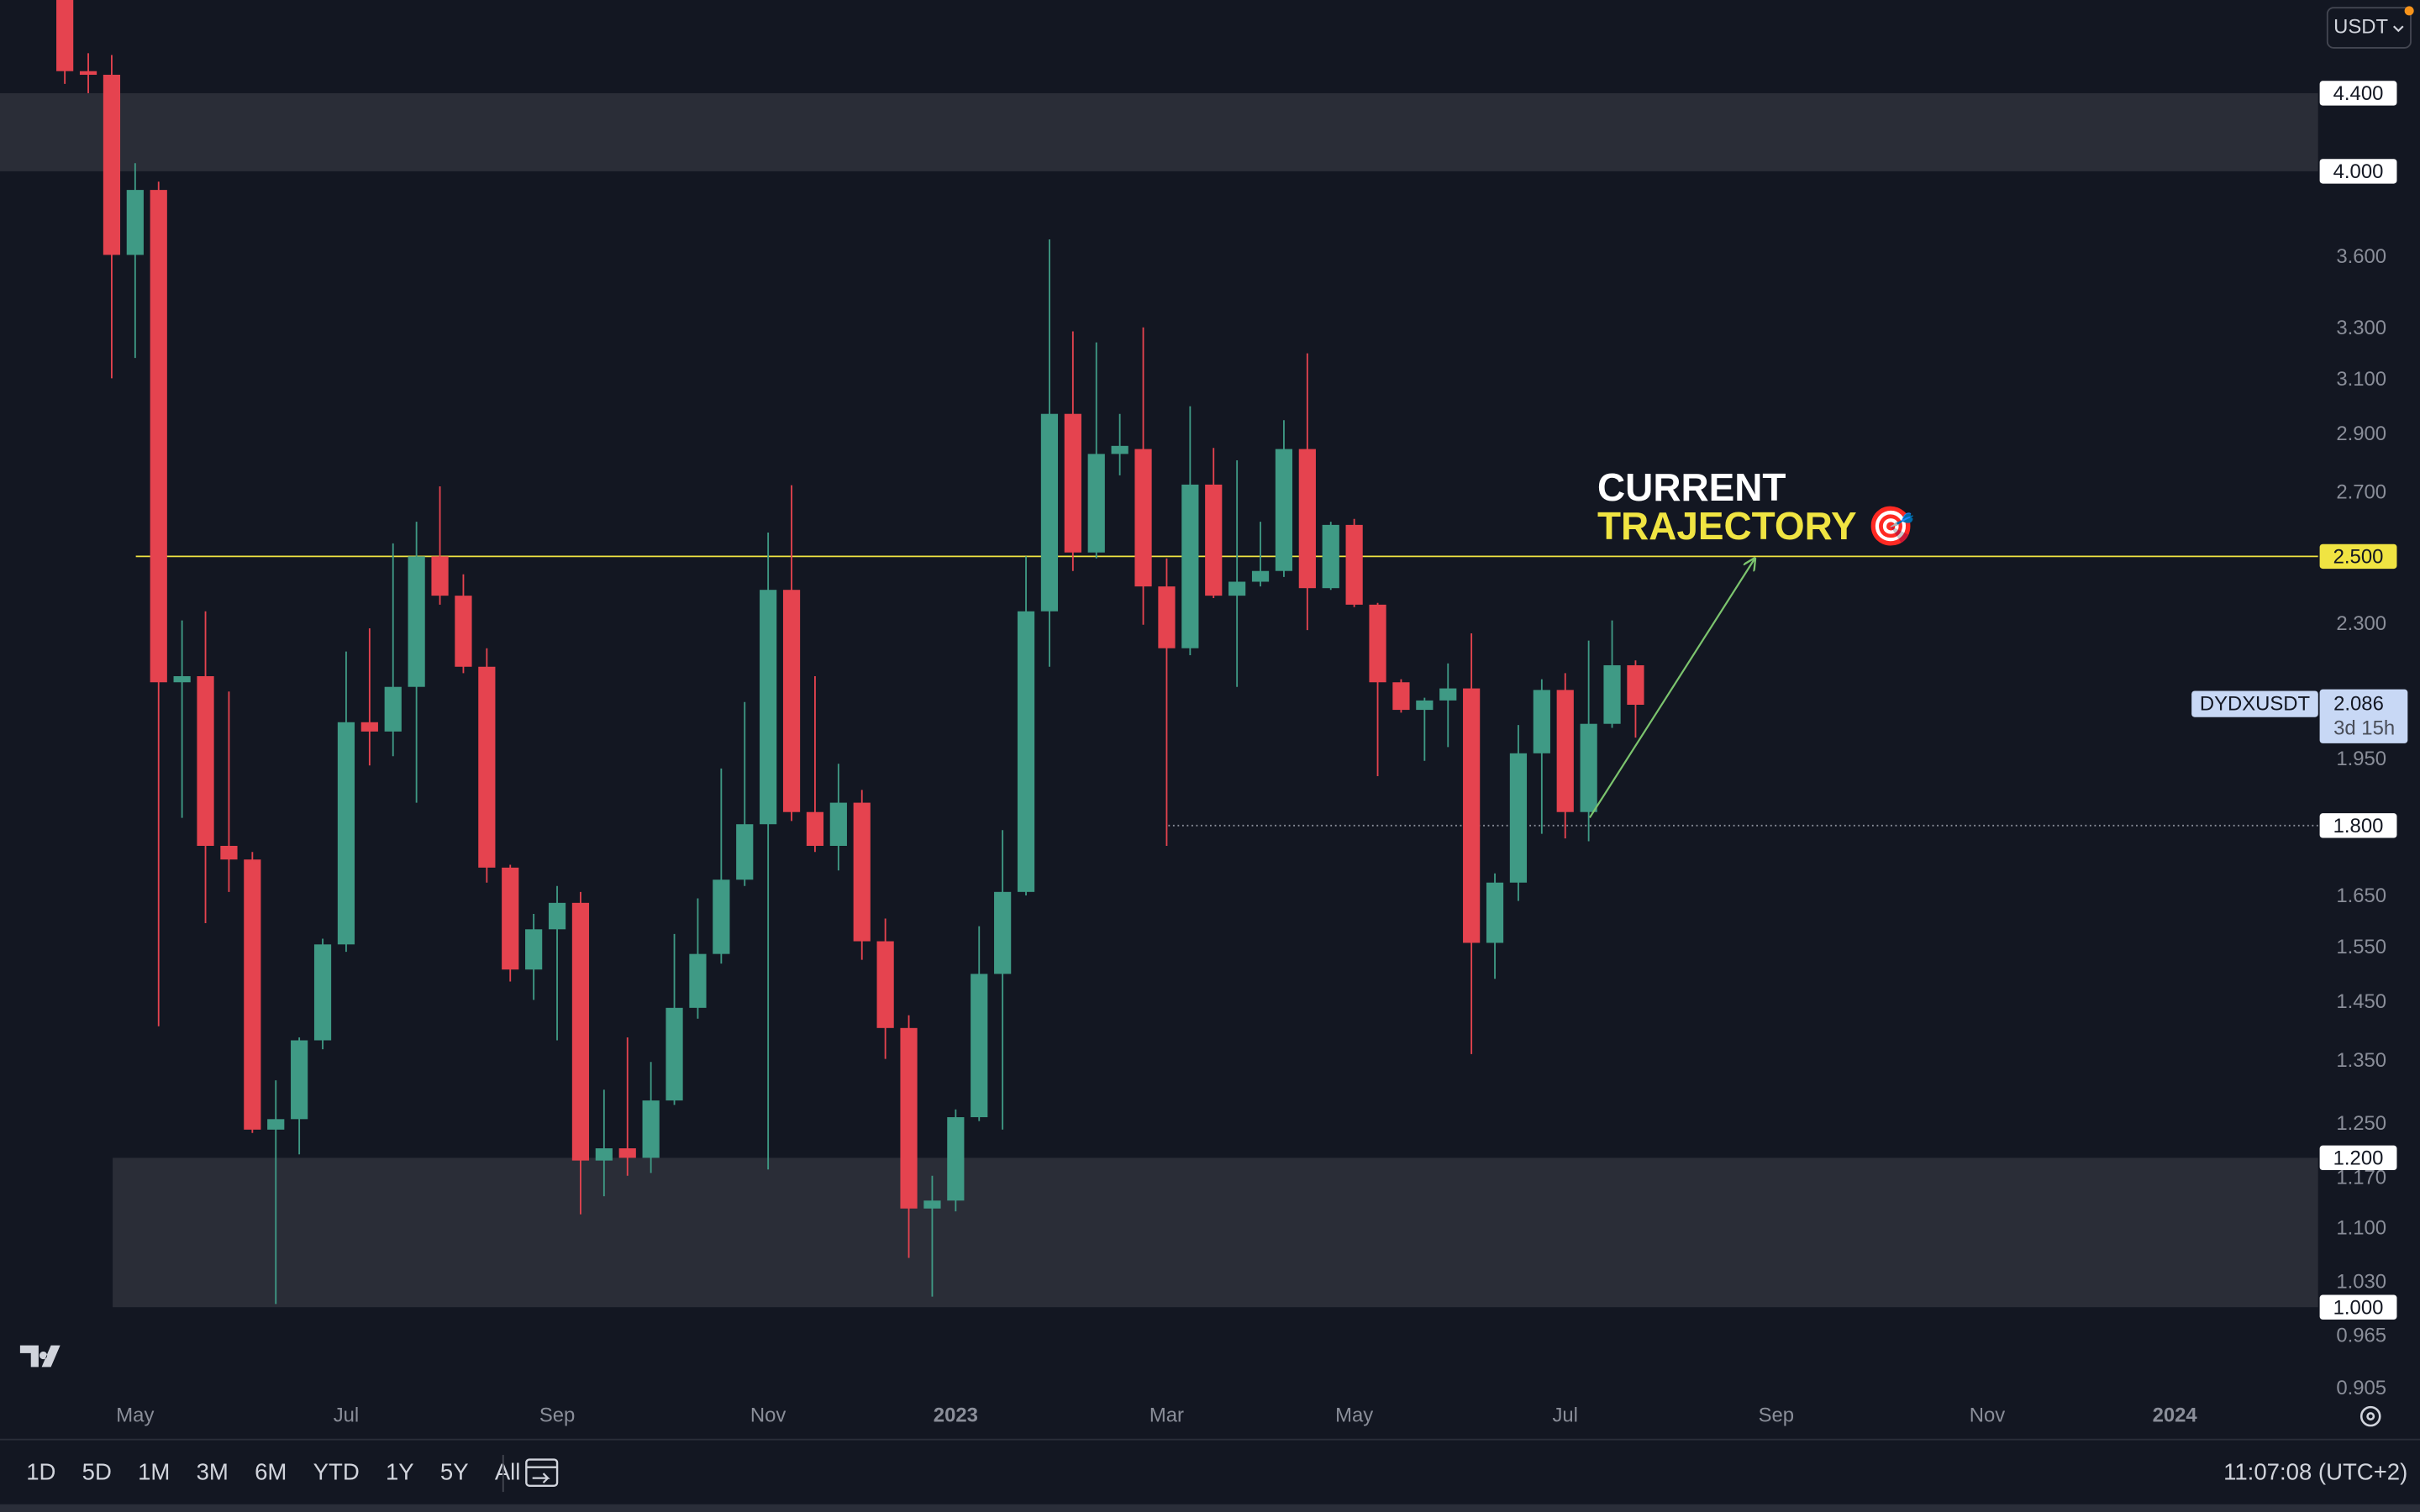 The width and height of the screenshot is (2420, 1512). Describe the element at coordinates (508, 1471) in the screenshot. I see `range-button: All` at that location.